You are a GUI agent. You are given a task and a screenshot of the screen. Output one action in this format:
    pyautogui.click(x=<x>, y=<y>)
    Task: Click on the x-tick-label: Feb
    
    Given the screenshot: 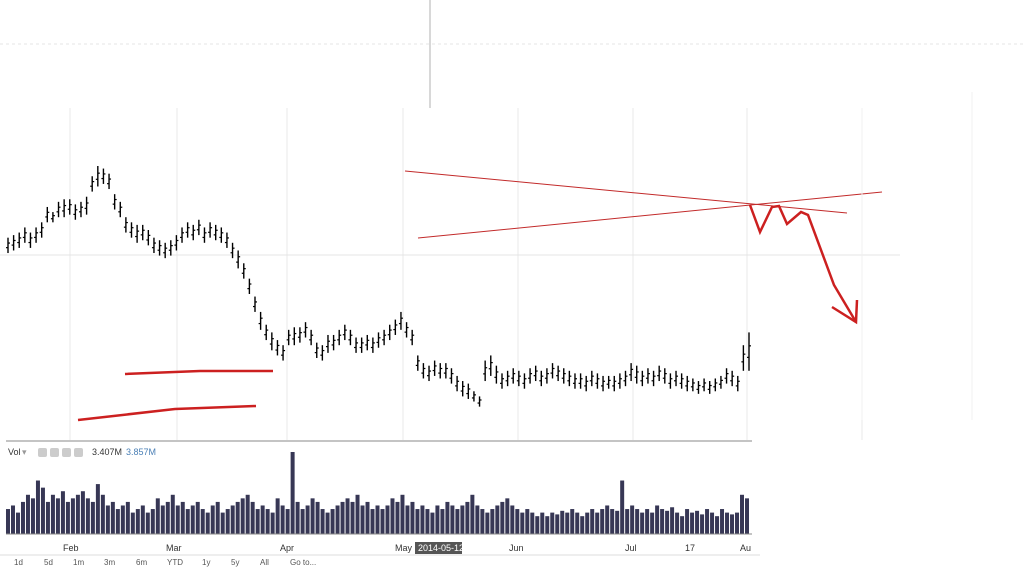 What is the action you would take?
    pyautogui.click(x=71, y=548)
    